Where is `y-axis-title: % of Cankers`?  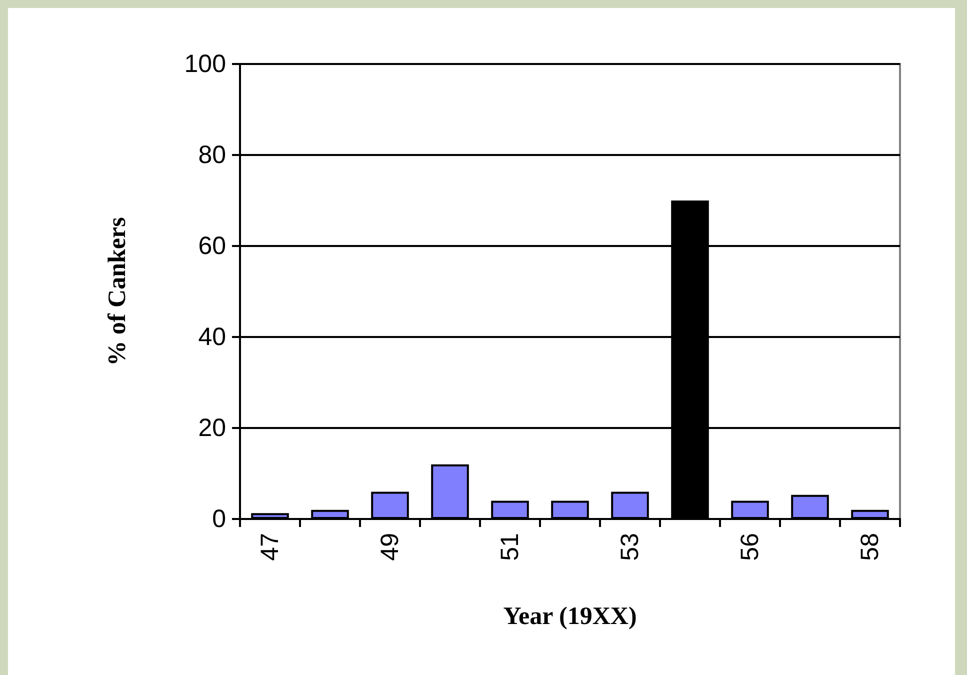
y-axis-title: % of Cankers is located at coordinates (117, 291).